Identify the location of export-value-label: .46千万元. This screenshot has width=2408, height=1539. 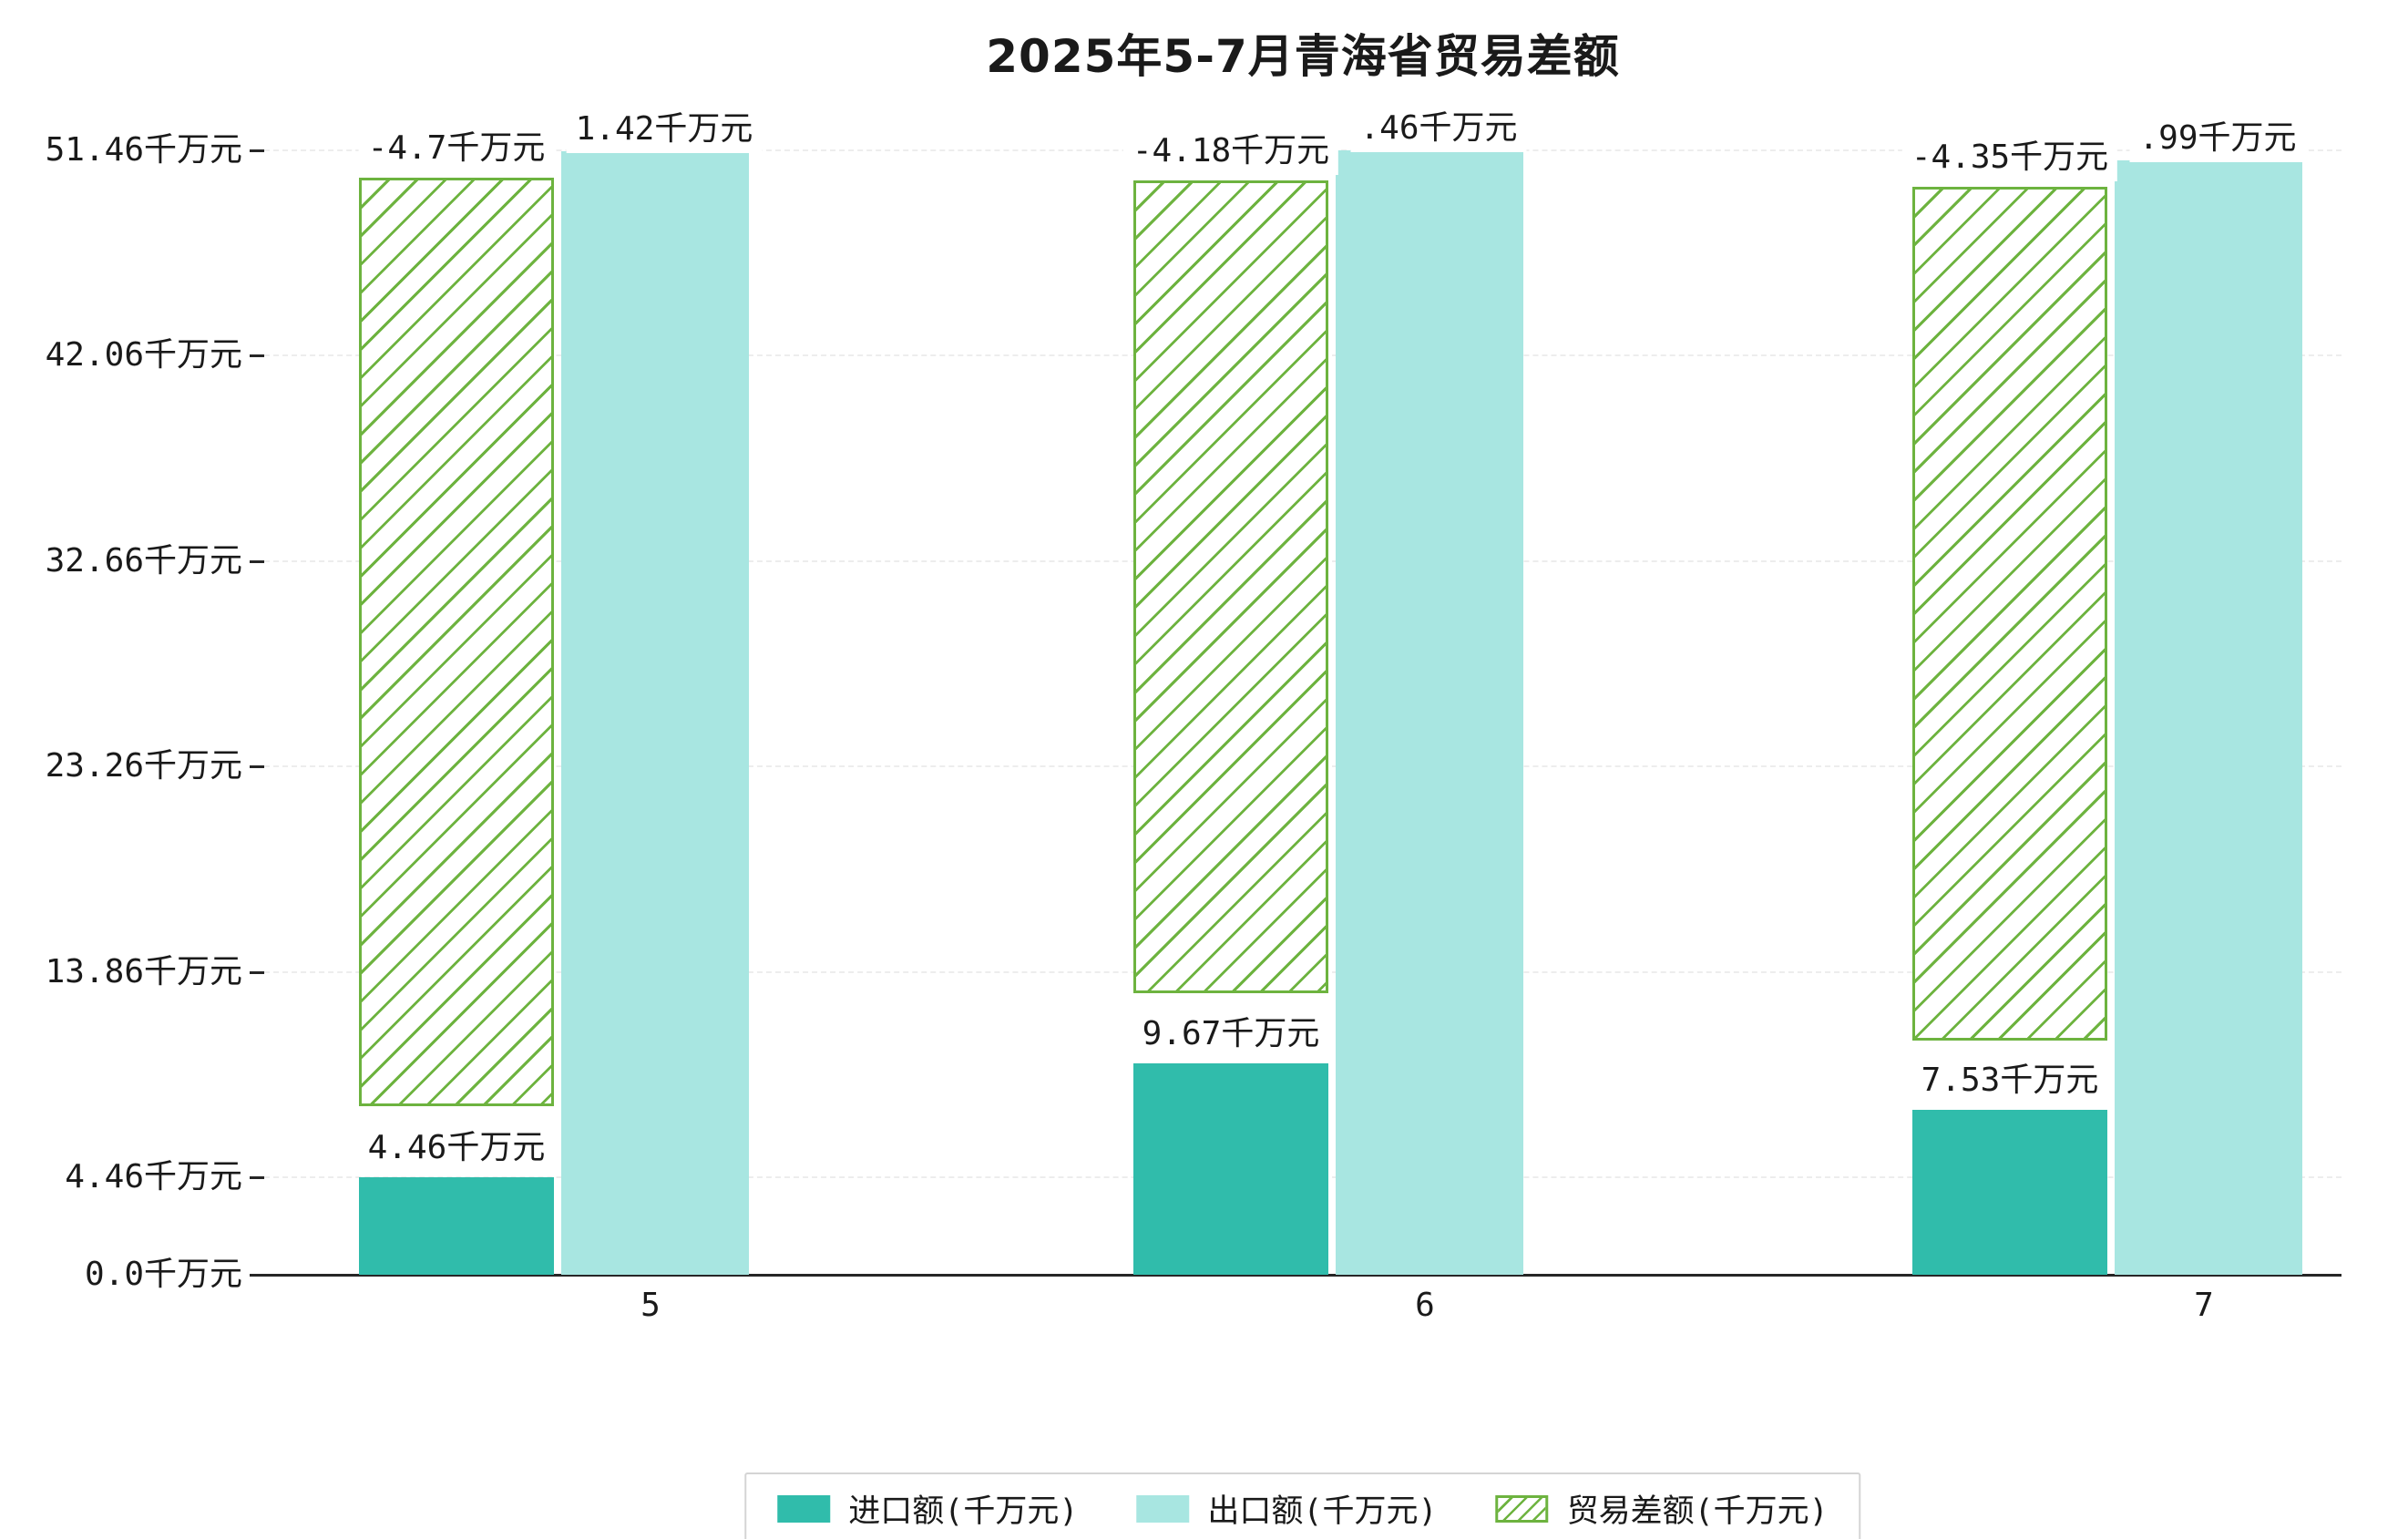
(1439, 125).